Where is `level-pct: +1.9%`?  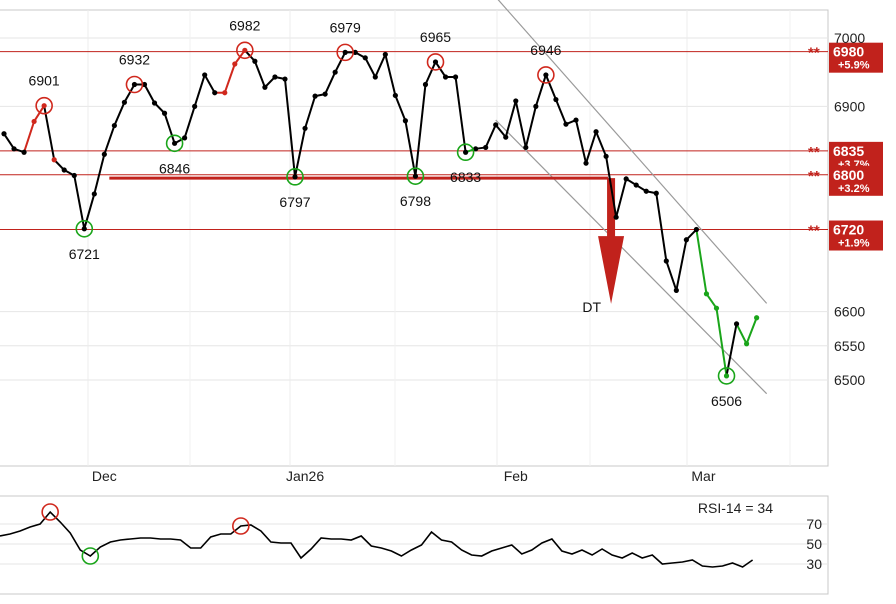 level-pct: +1.9% is located at coordinates (854, 244).